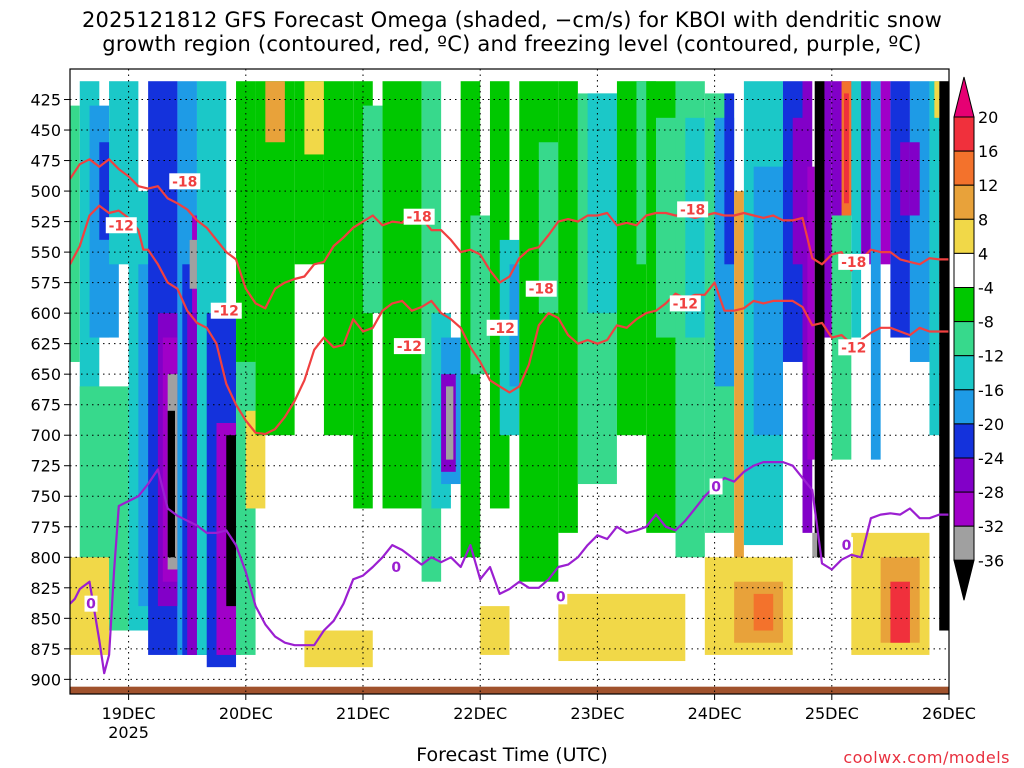  Describe the element at coordinates (45, 527) in the screenshot. I see `y-tick-label-775: 775` at that location.